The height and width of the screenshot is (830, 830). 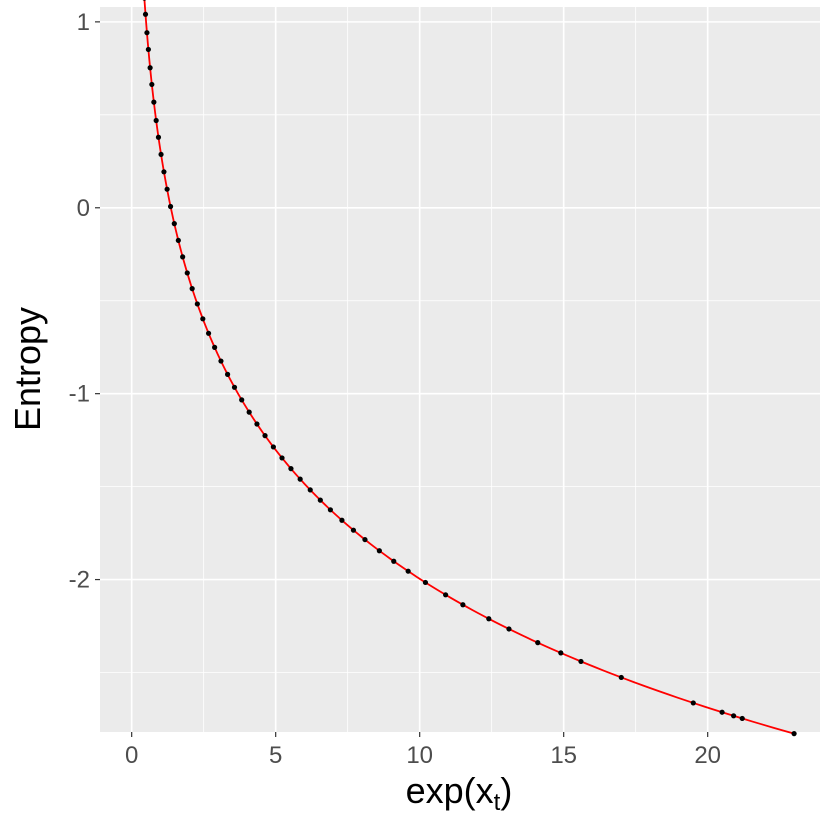 I want to click on y-tick-label: 0, so click(x=83, y=208).